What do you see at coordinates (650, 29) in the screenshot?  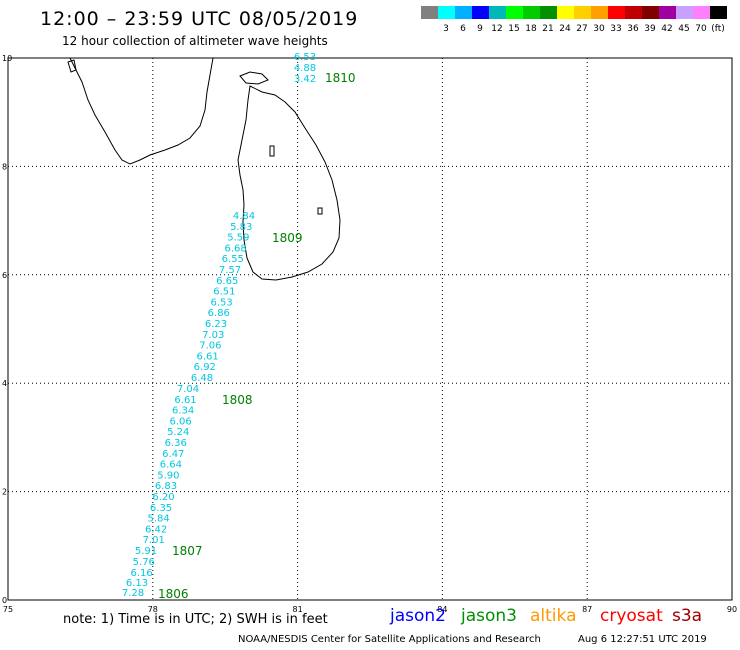 I see `legend-label: 39` at bounding box center [650, 29].